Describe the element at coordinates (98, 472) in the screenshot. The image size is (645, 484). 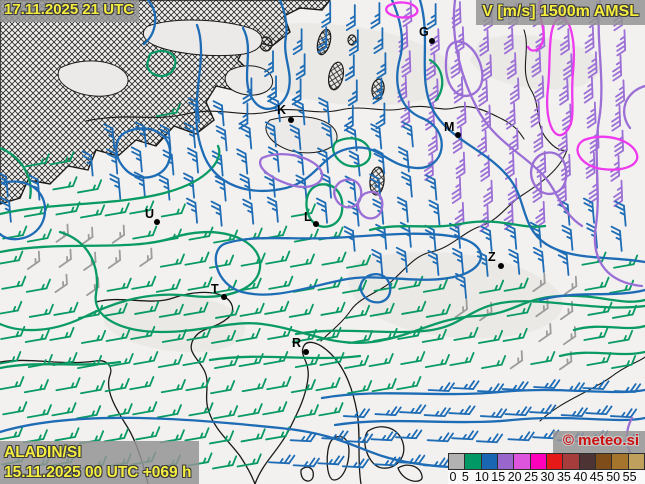
I see `run-info: 15.11.2025 00 UTC +069 h` at that location.